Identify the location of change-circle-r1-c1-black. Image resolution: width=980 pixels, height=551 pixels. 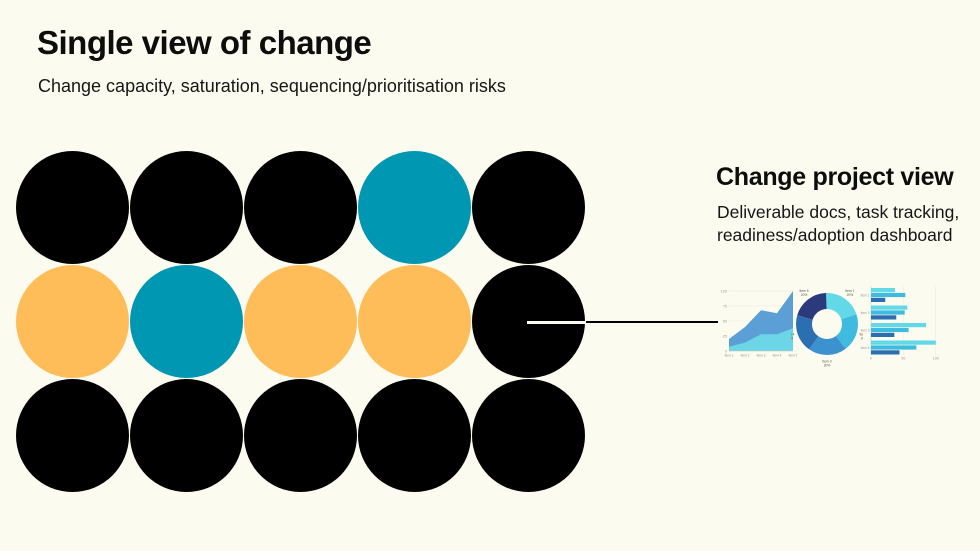
(72, 207).